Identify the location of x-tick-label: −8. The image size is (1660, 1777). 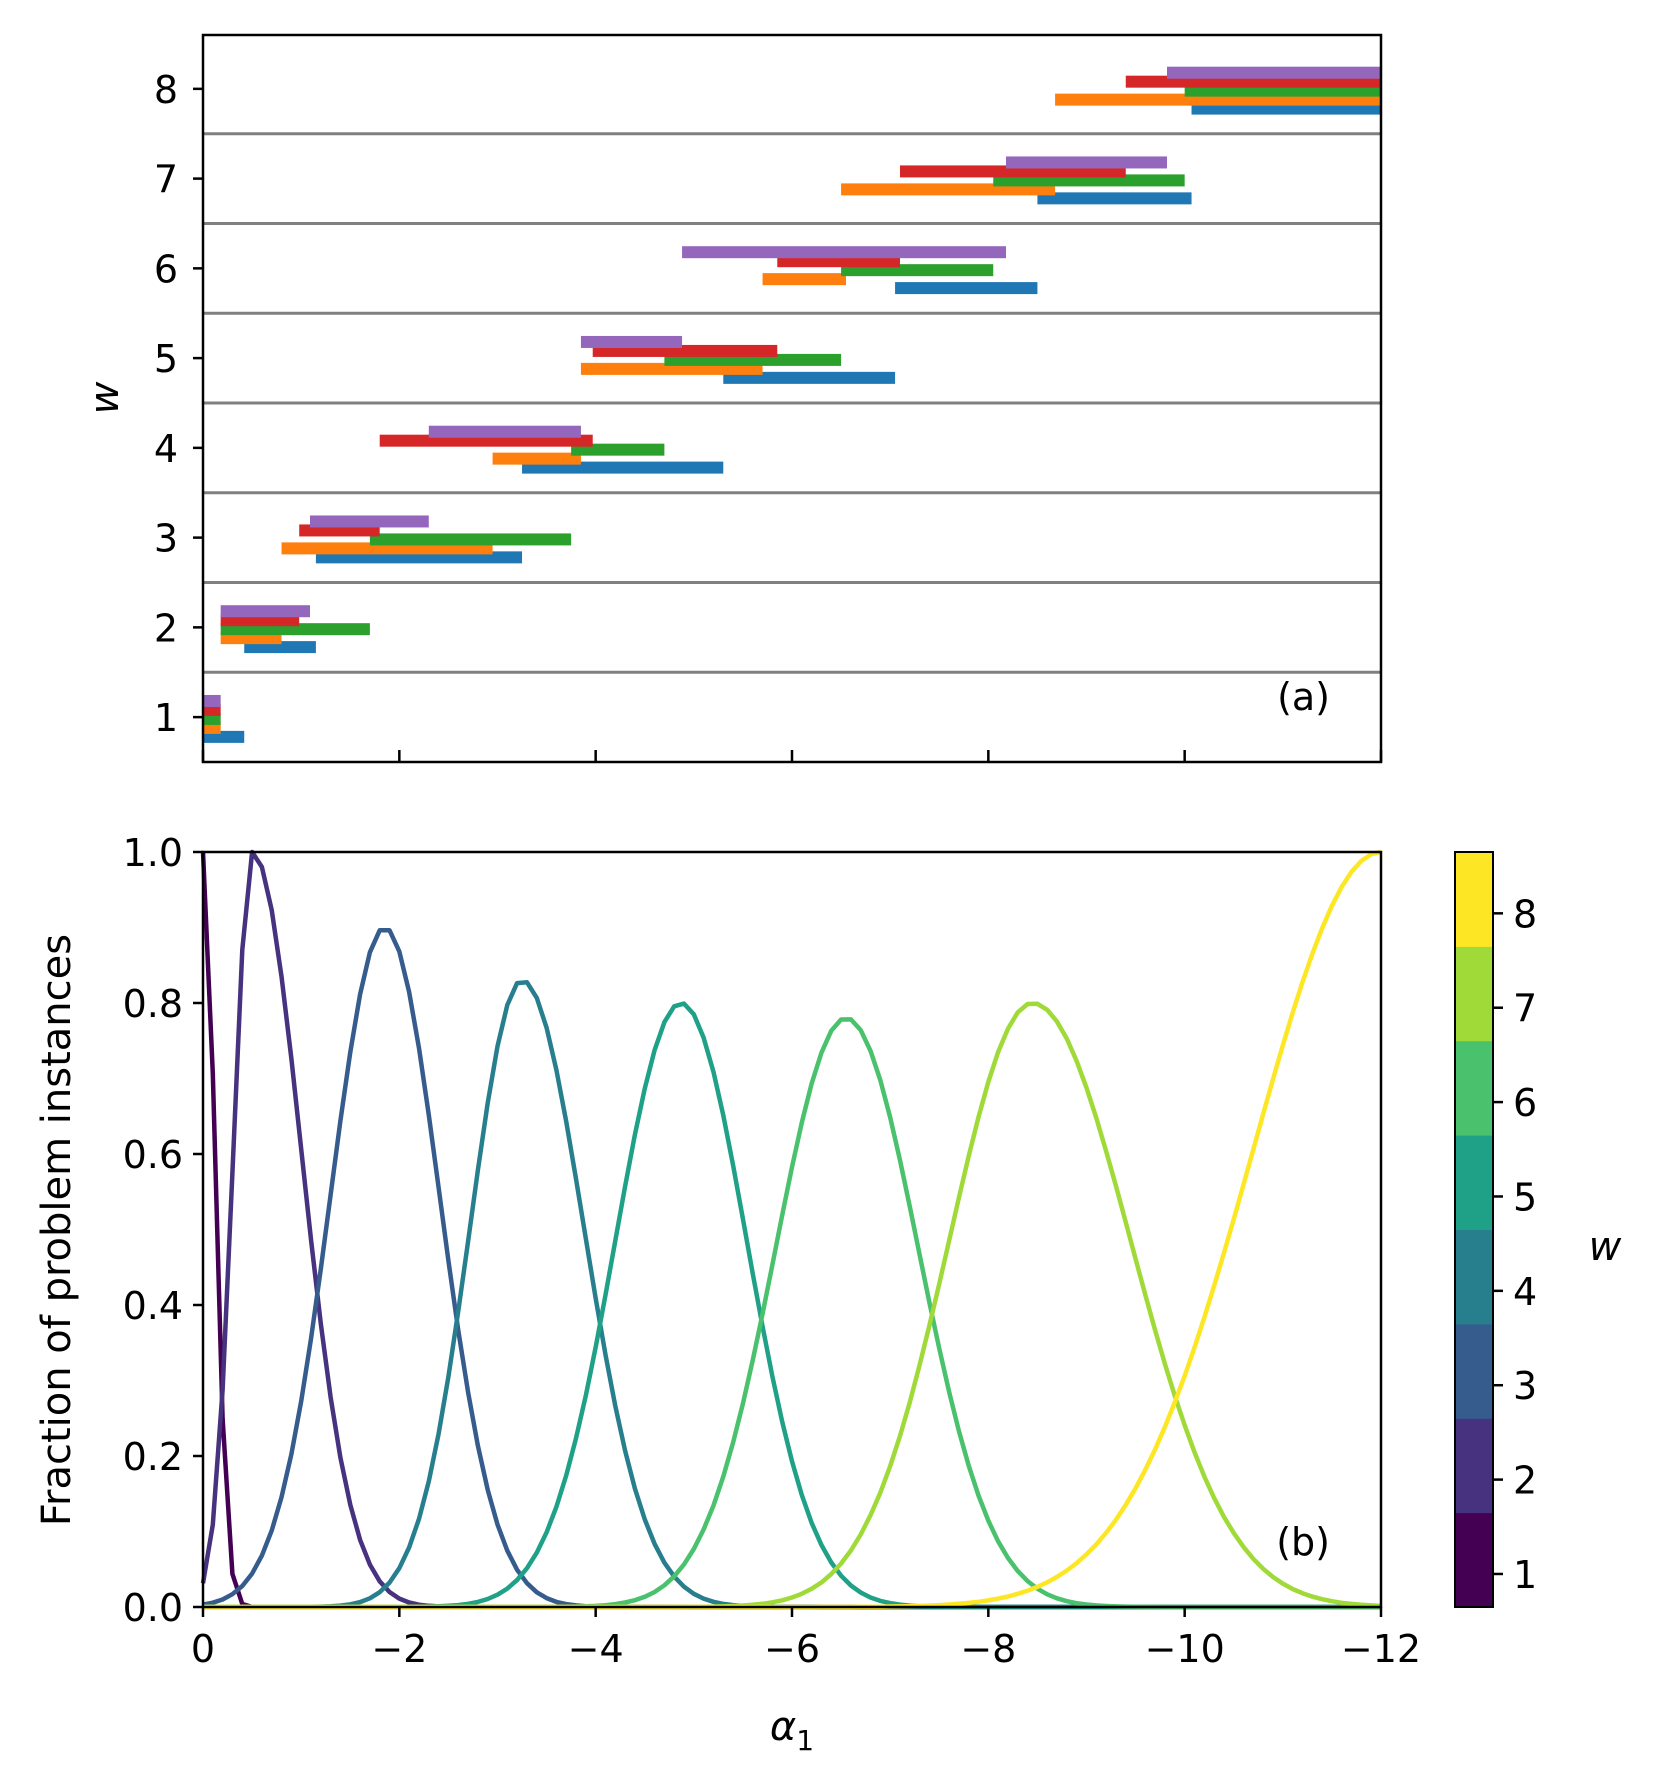
(988, 1649).